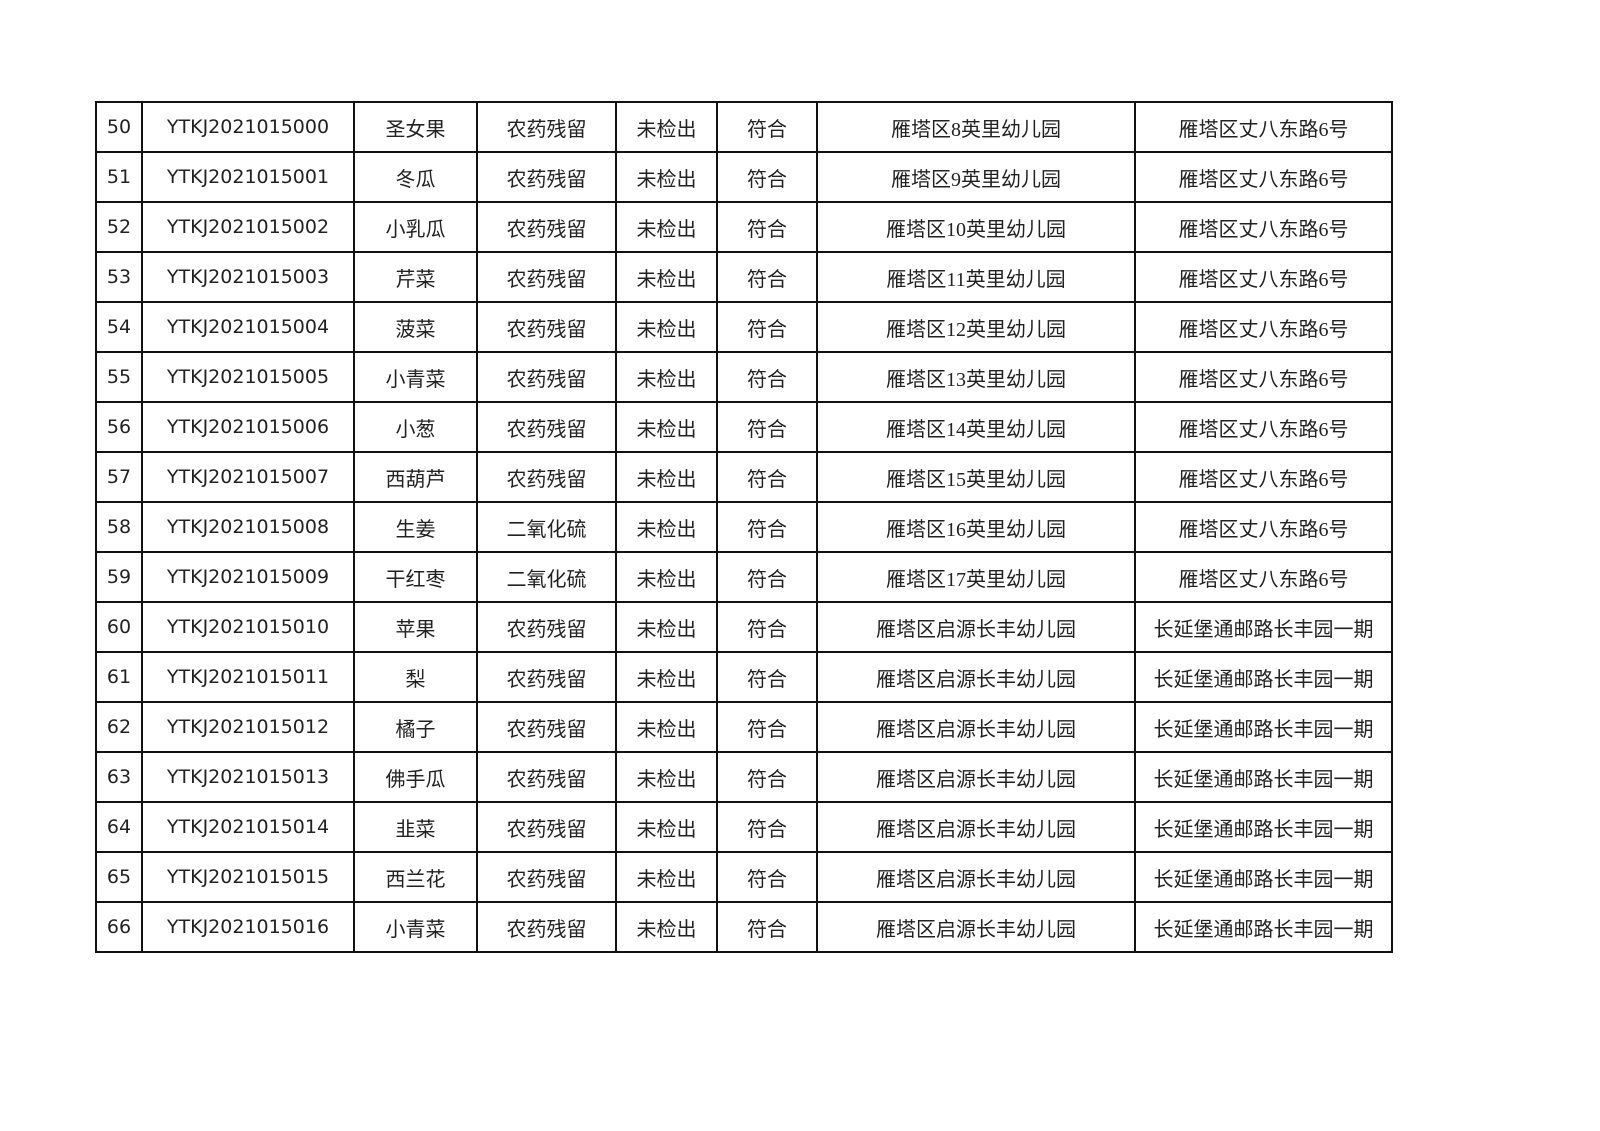  What do you see at coordinates (976, 577) in the screenshot?
I see `sampled-unit-cell: 雁塔区17英里幼儿园` at bounding box center [976, 577].